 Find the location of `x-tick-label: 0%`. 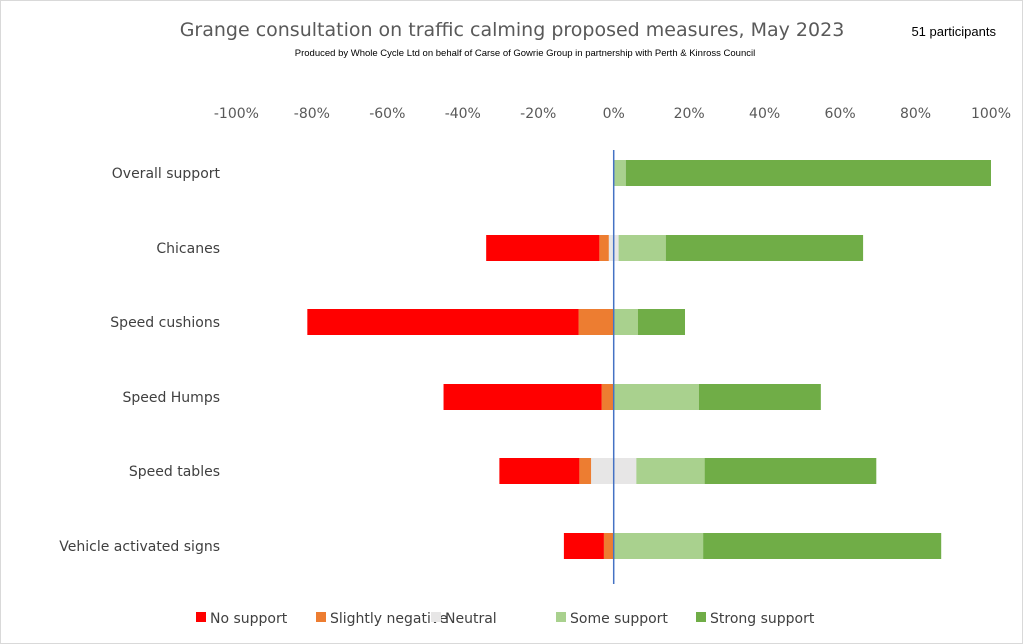

x-tick-label: 0% is located at coordinates (614, 114).